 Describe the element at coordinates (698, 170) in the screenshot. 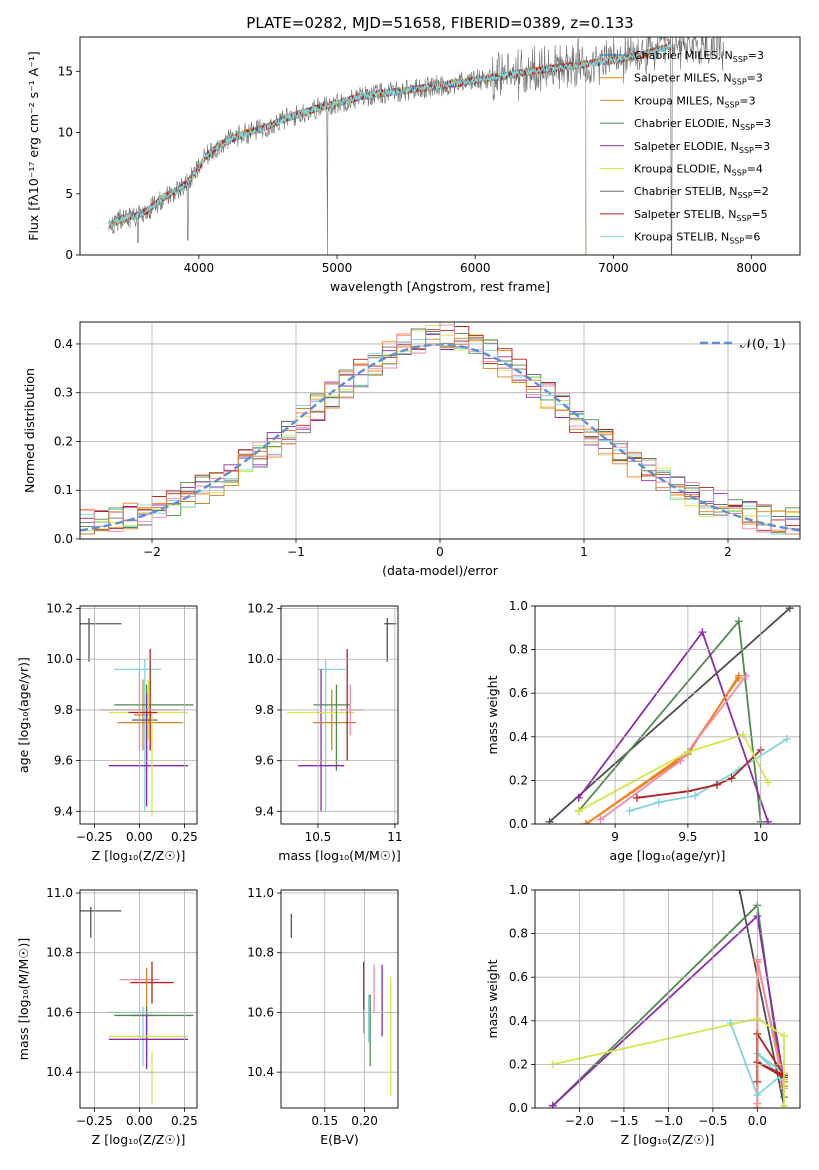

I see `legend-label: Kroupa ELODIE, NSSP=4` at that location.